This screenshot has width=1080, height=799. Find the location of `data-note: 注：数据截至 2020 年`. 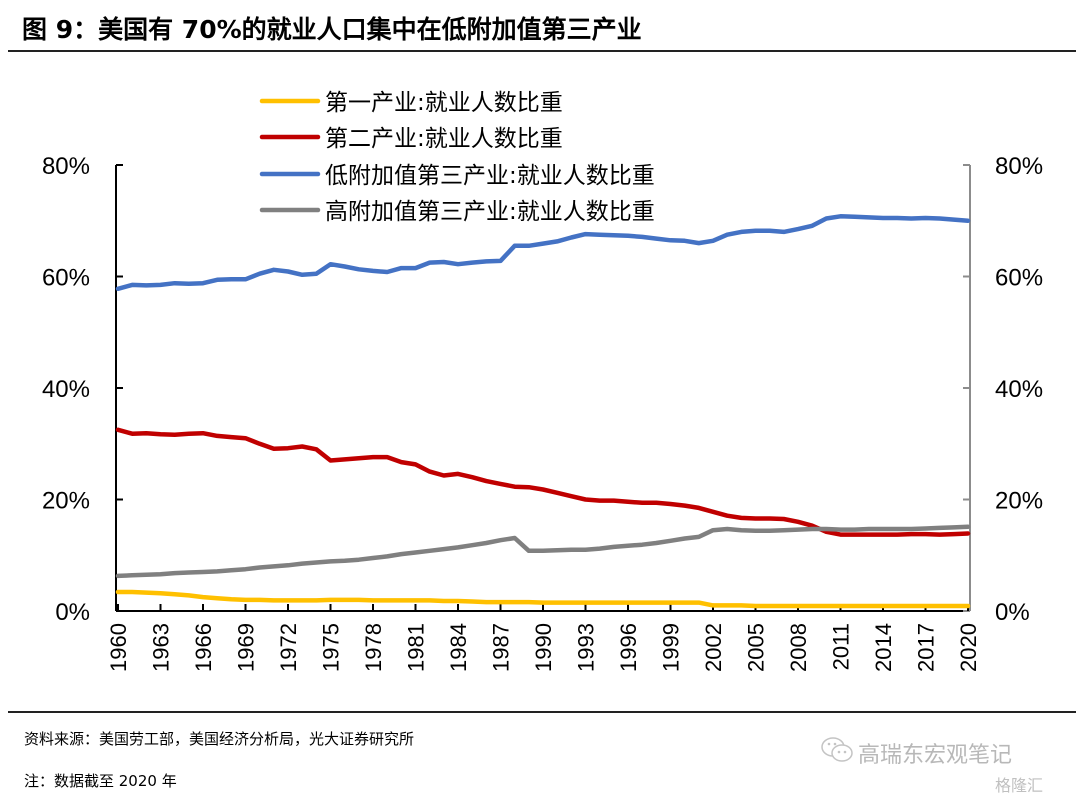

data-note: 注：数据截至 2020 年 is located at coordinates (100, 781).